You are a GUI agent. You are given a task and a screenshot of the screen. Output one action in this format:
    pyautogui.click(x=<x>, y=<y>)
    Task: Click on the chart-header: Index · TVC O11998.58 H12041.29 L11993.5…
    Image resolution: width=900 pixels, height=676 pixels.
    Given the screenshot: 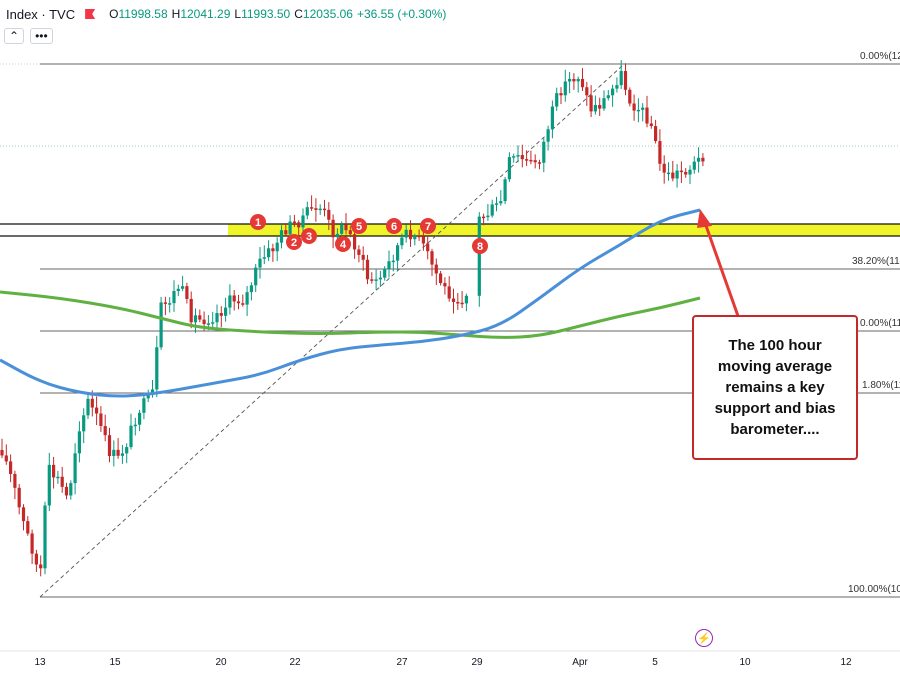 What is the action you would take?
    pyautogui.click(x=223, y=14)
    